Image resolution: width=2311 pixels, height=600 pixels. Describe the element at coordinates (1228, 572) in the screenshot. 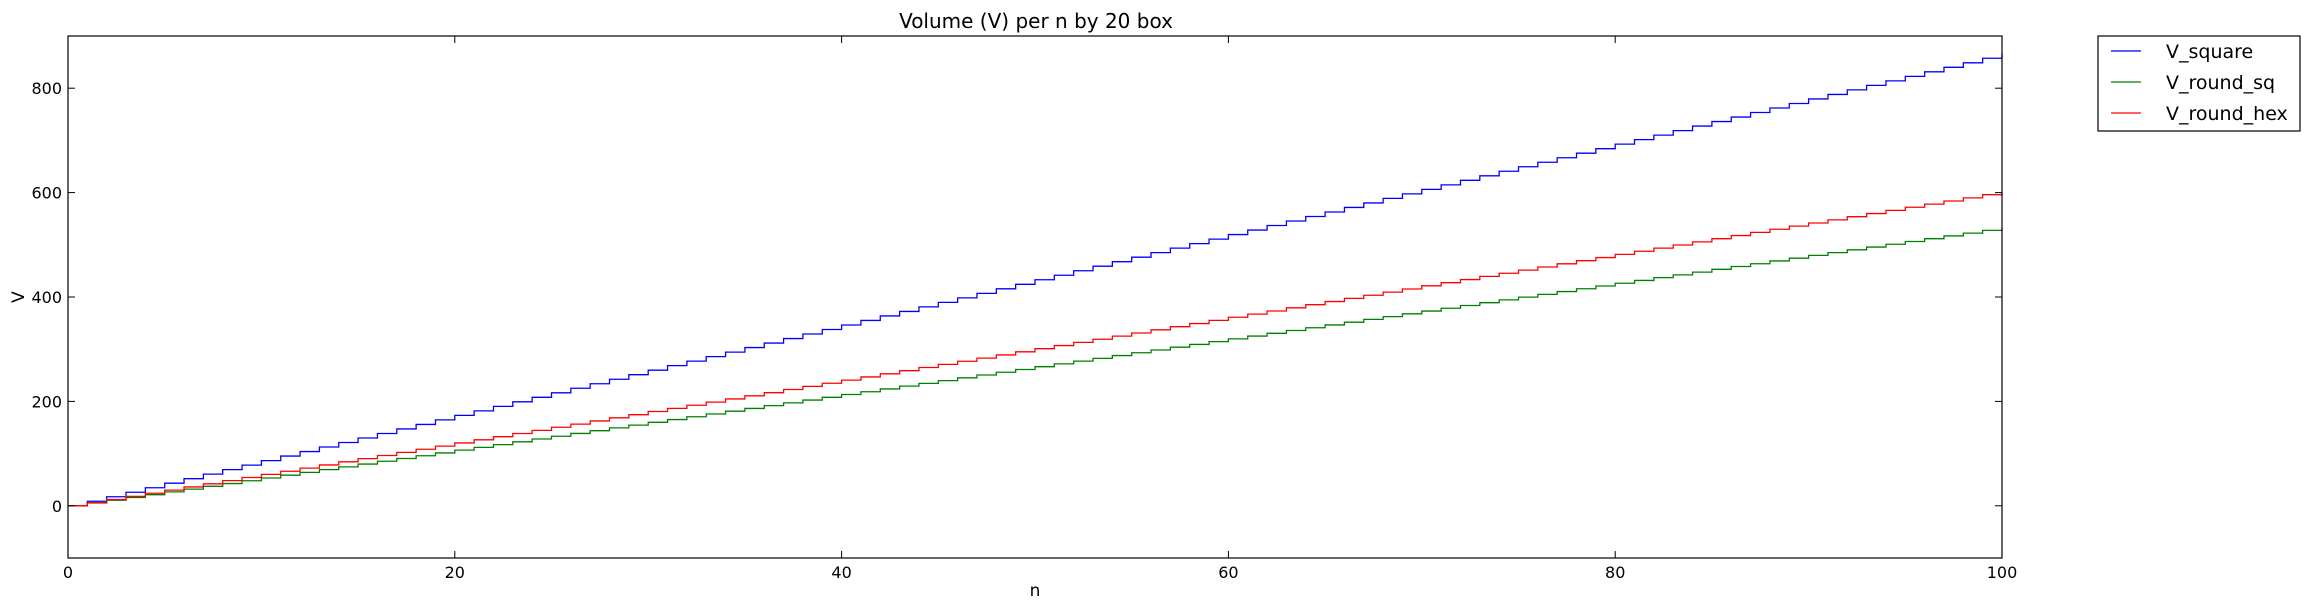

I see `x-tick-label: 60` at that location.